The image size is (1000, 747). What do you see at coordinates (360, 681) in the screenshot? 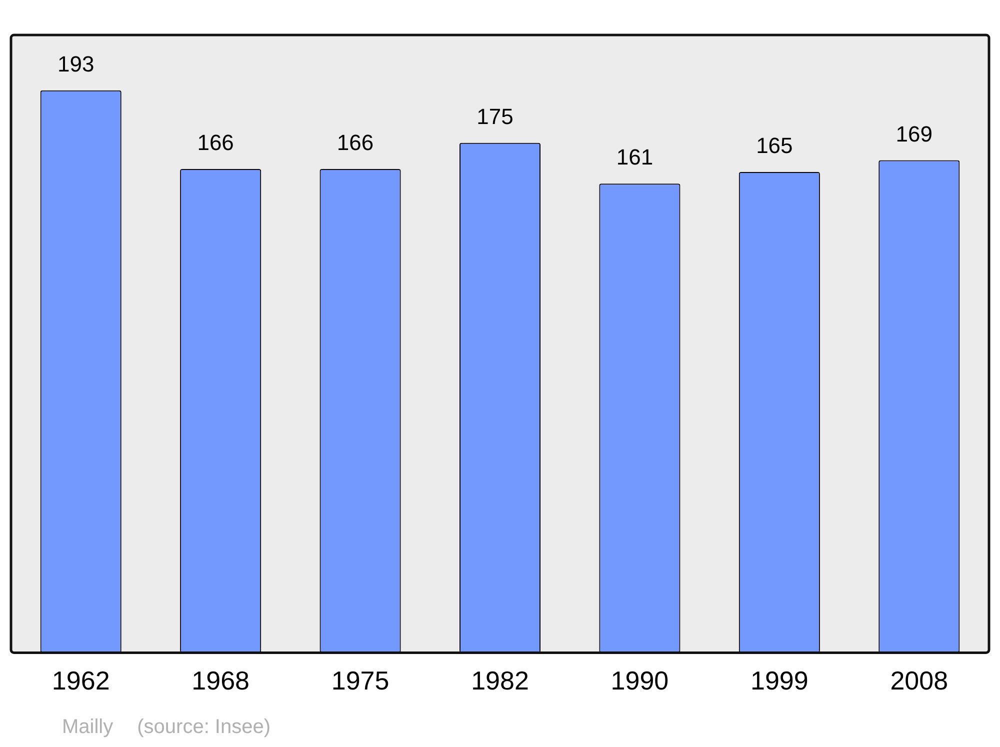
I see `x-tick-label: 1975` at bounding box center [360, 681].